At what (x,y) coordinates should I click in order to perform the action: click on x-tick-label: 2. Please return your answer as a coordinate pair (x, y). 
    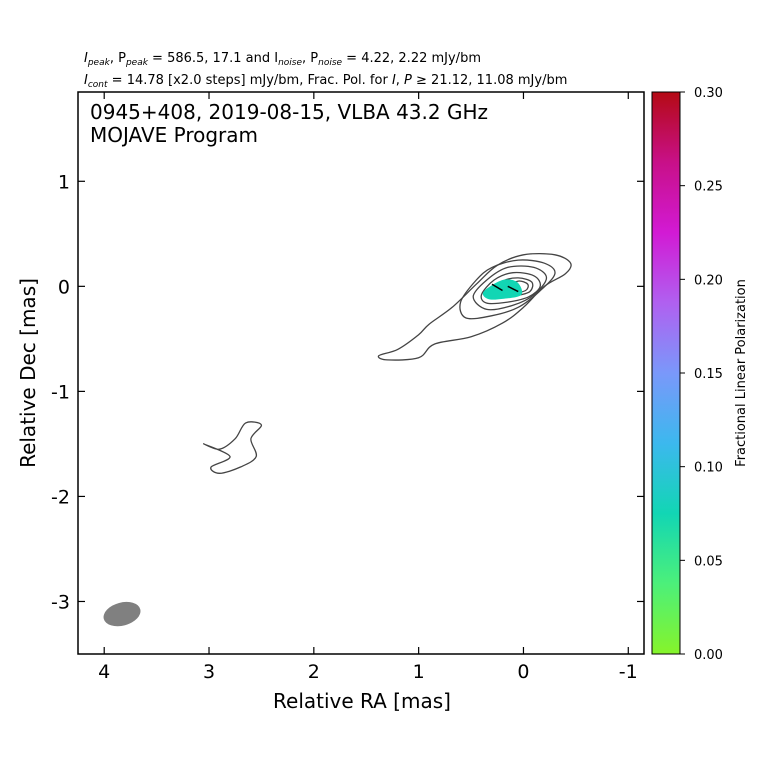
    Looking at the image, I should click on (314, 672).